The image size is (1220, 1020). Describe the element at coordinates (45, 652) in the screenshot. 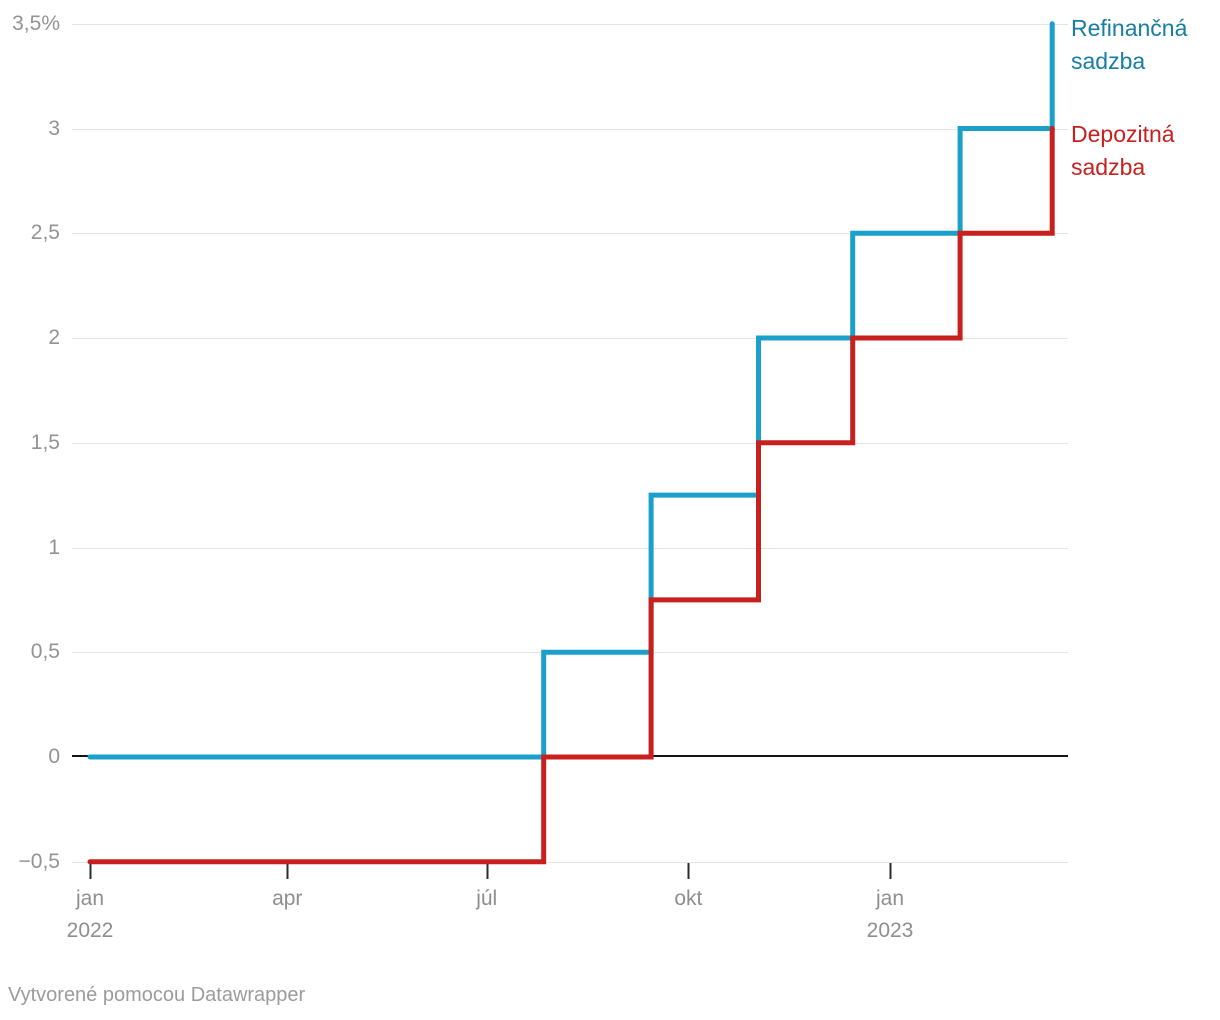

I see `y-axis-label: 0,5` at that location.